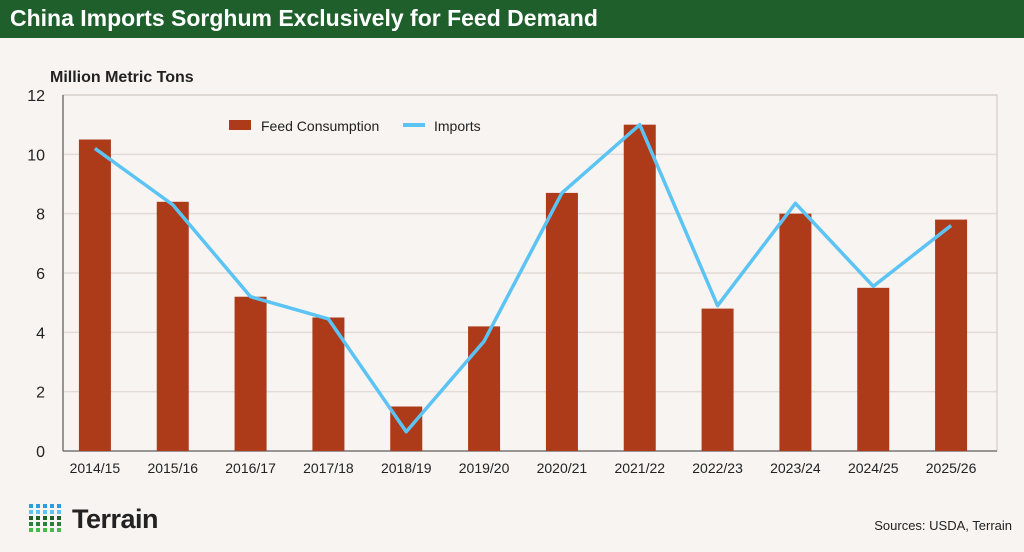 Image resolution: width=1024 pixels, height=552 pixels. I want to click on legend-label-imports: Imports, so click(457, 126).